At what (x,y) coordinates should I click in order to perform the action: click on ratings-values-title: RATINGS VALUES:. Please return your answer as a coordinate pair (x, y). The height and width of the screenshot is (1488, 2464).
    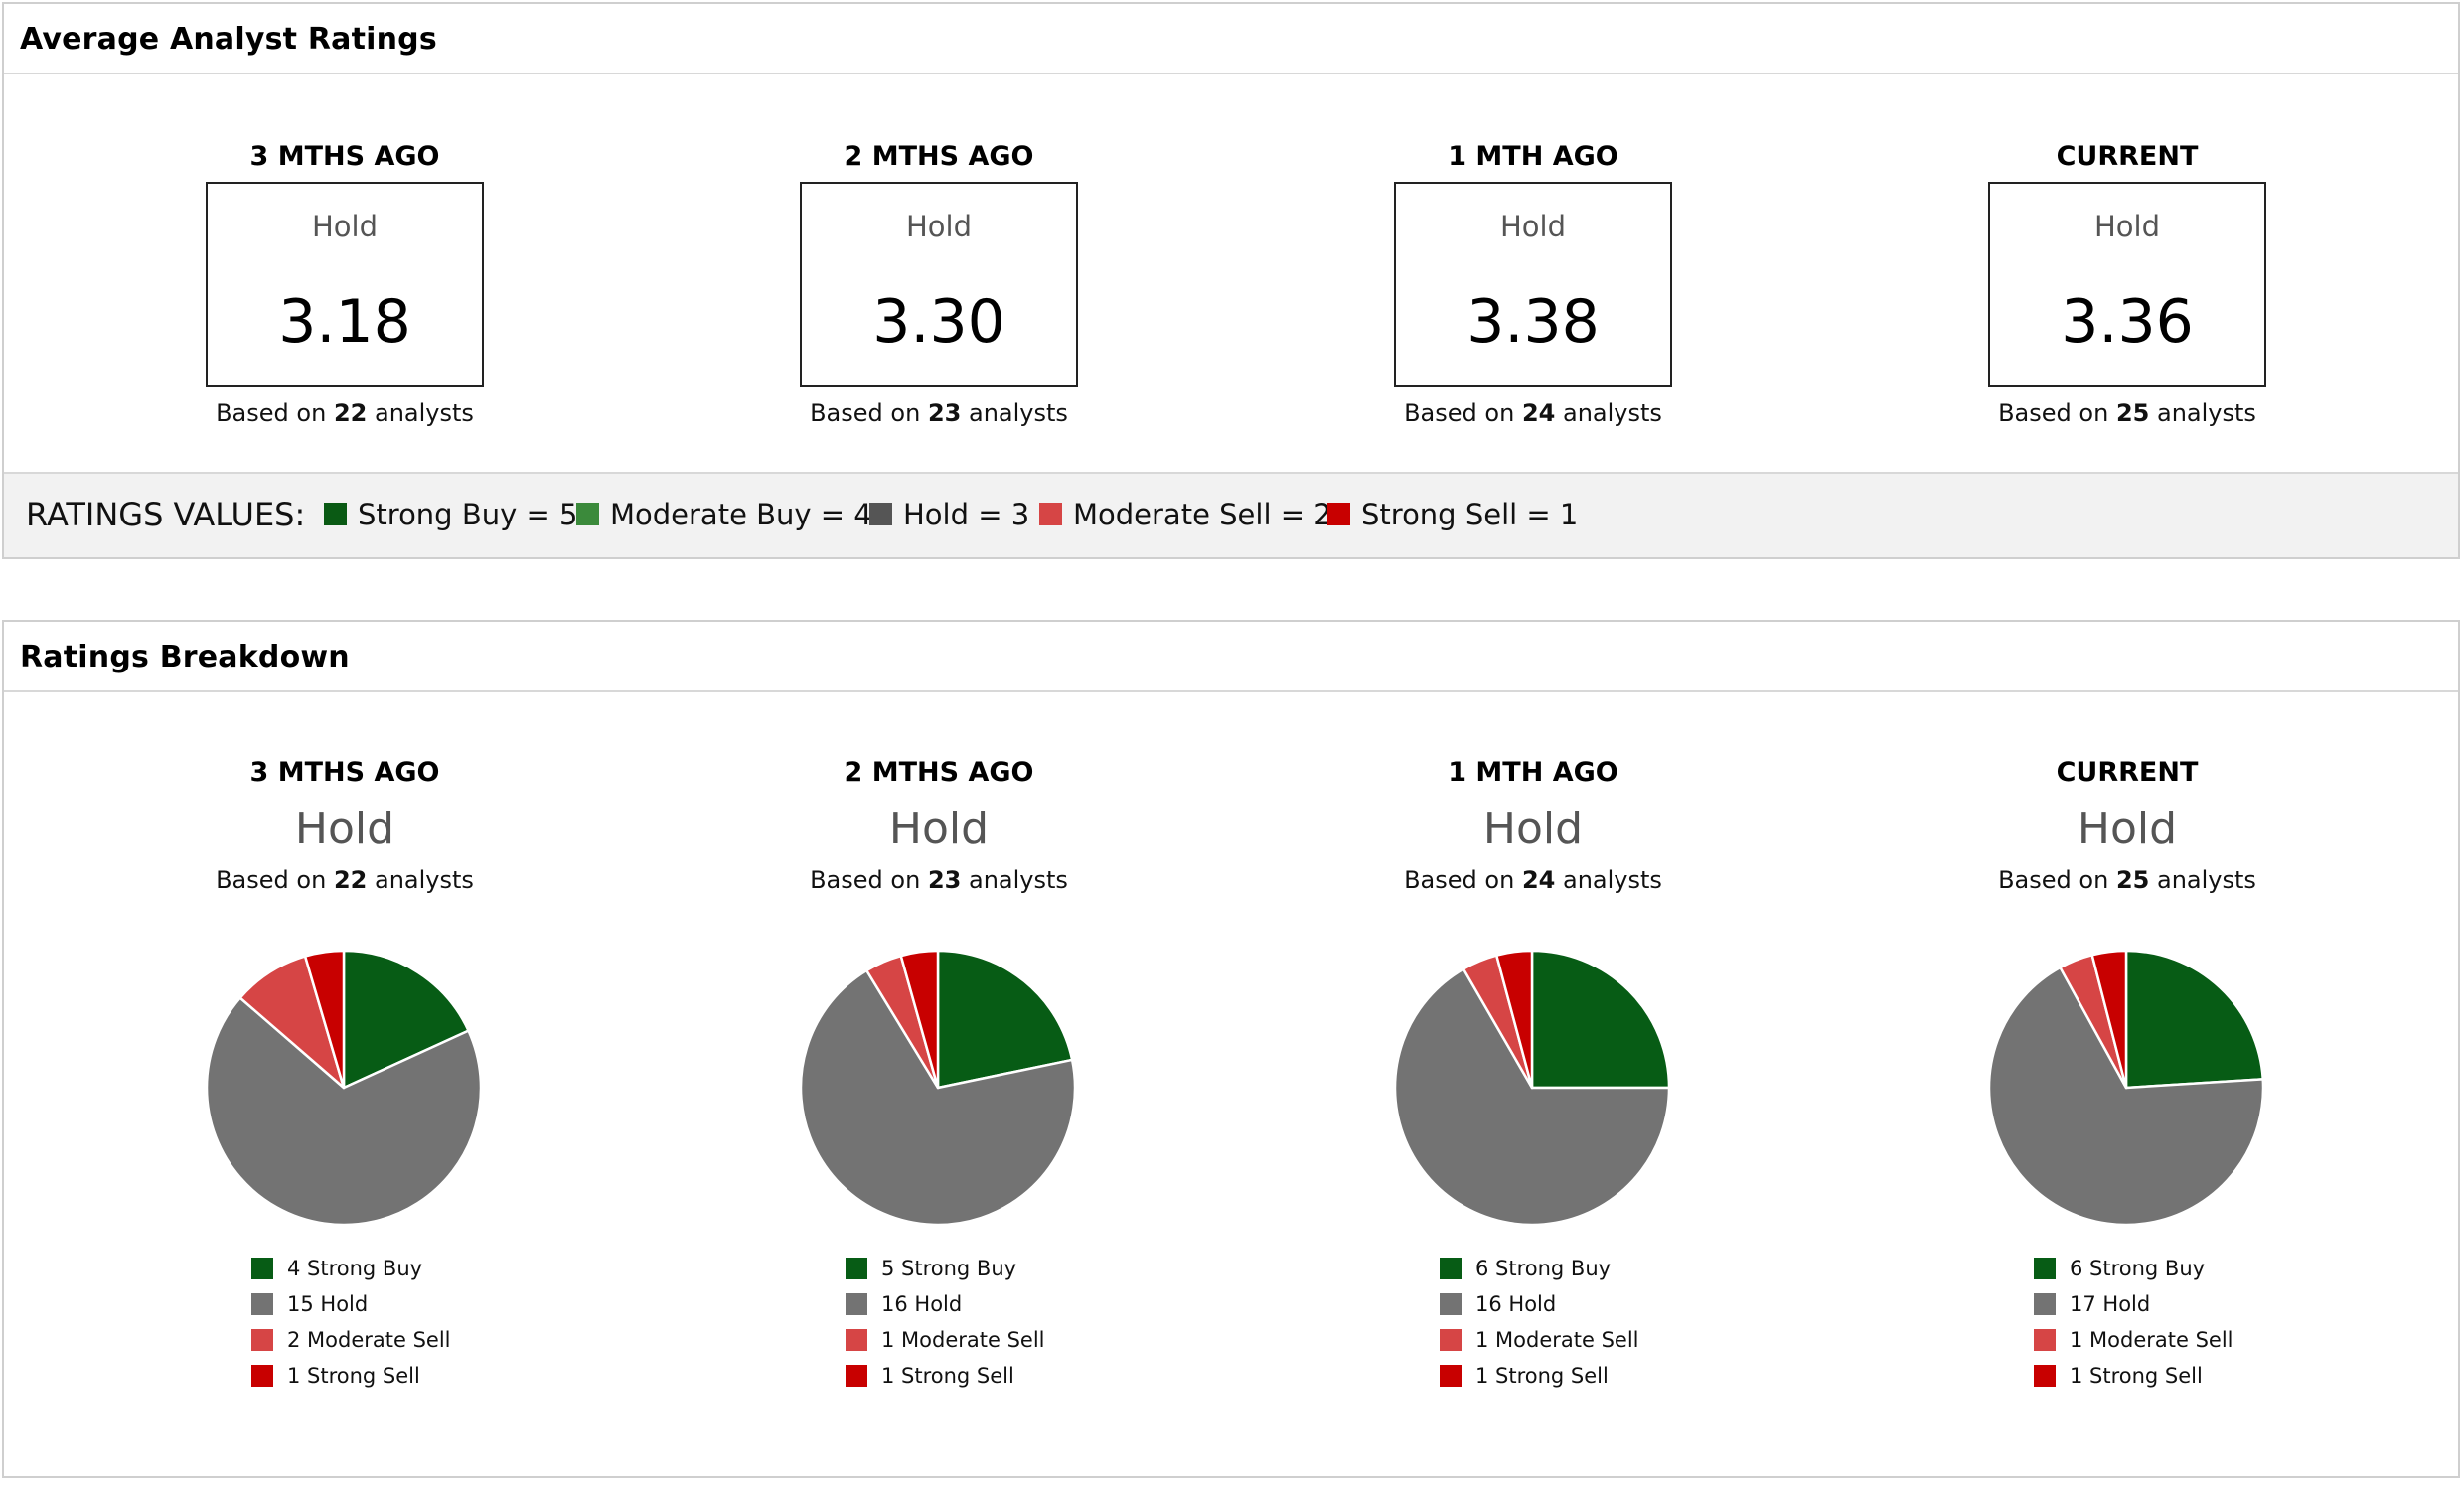
    Looking at the image, I should click on (166, 515).